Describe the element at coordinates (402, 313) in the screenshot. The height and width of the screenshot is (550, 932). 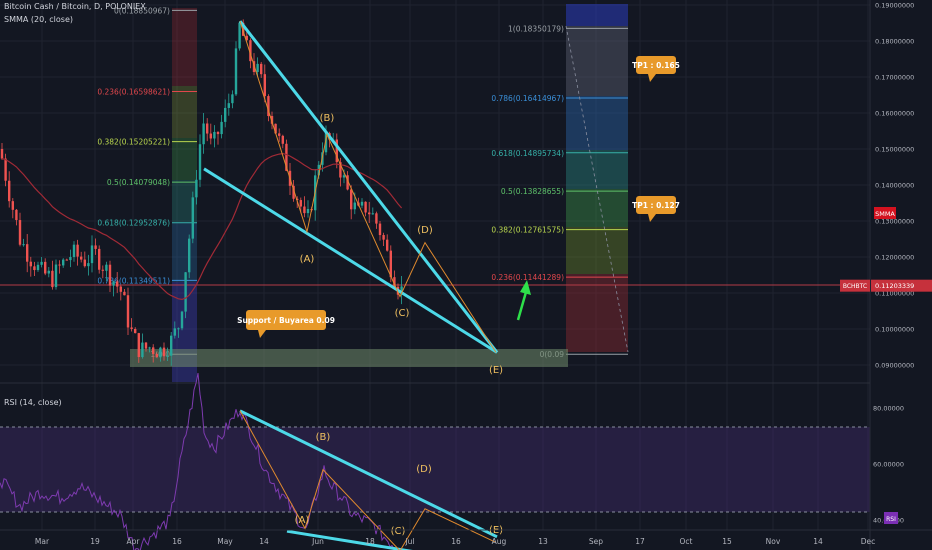
I see `wave-label: (C)` at that location.